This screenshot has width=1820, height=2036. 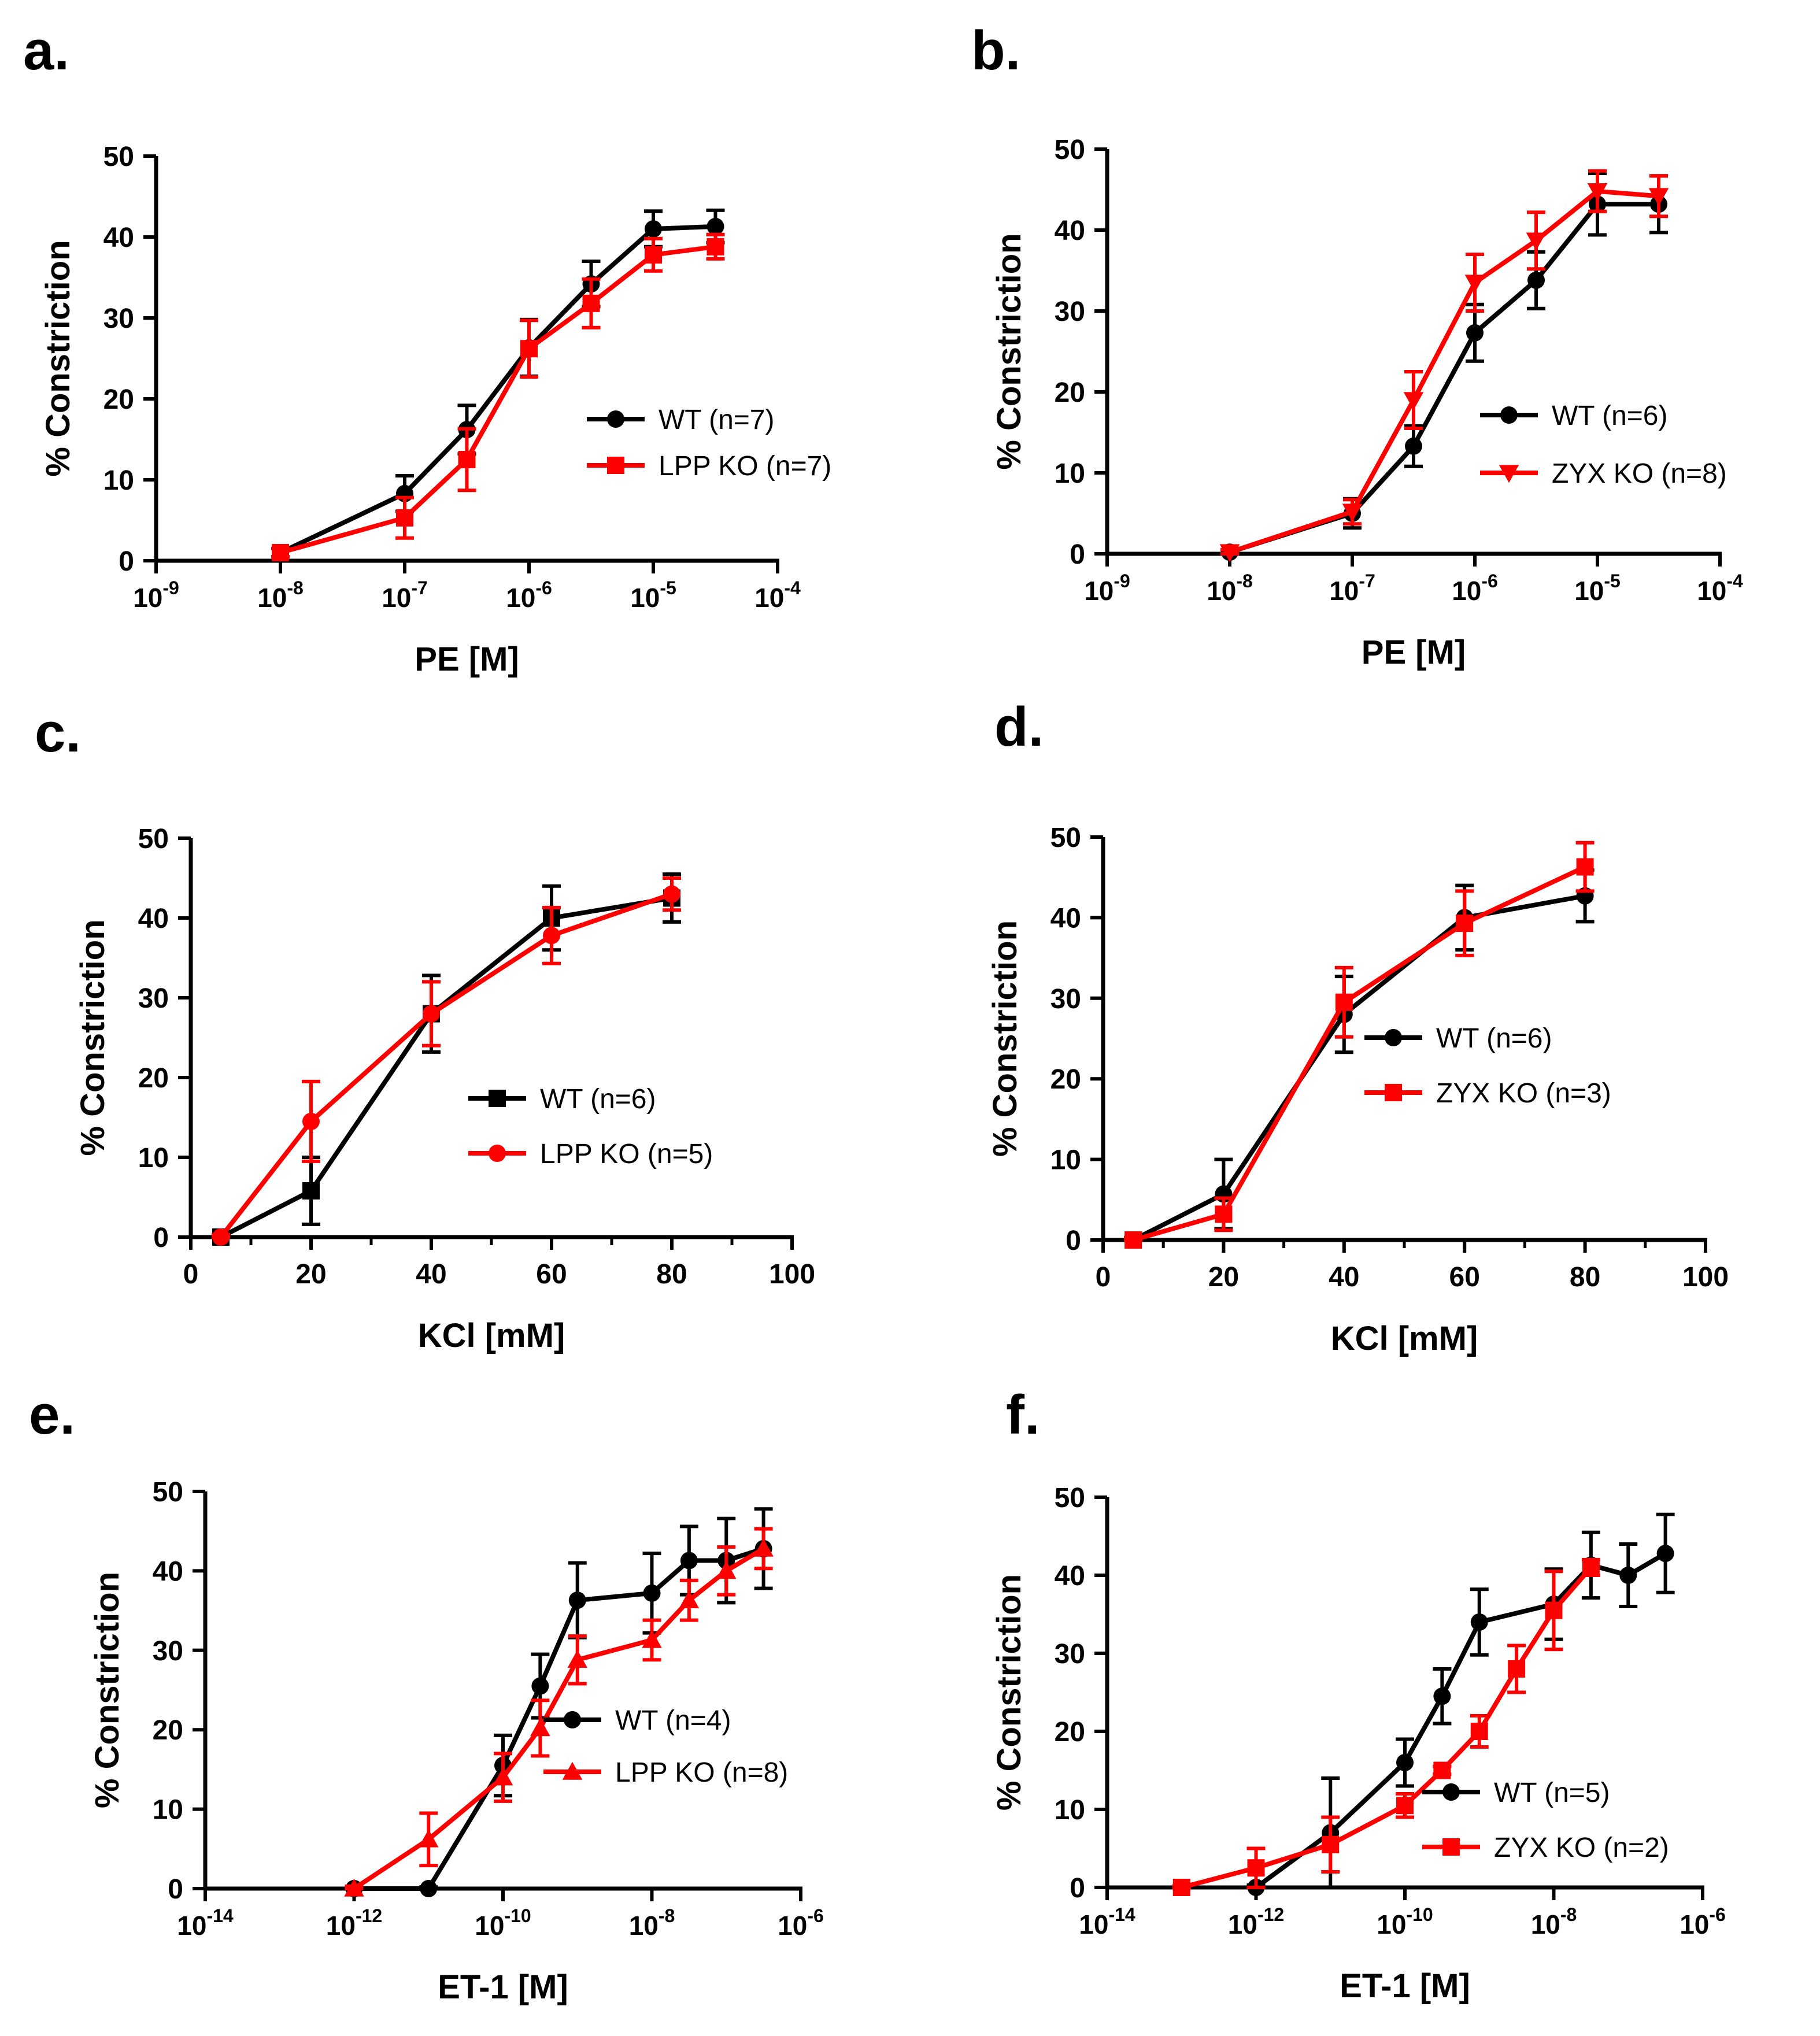 I want to click on legend-label: ZYX KO (n=3), so click(x=1524, y=1093).